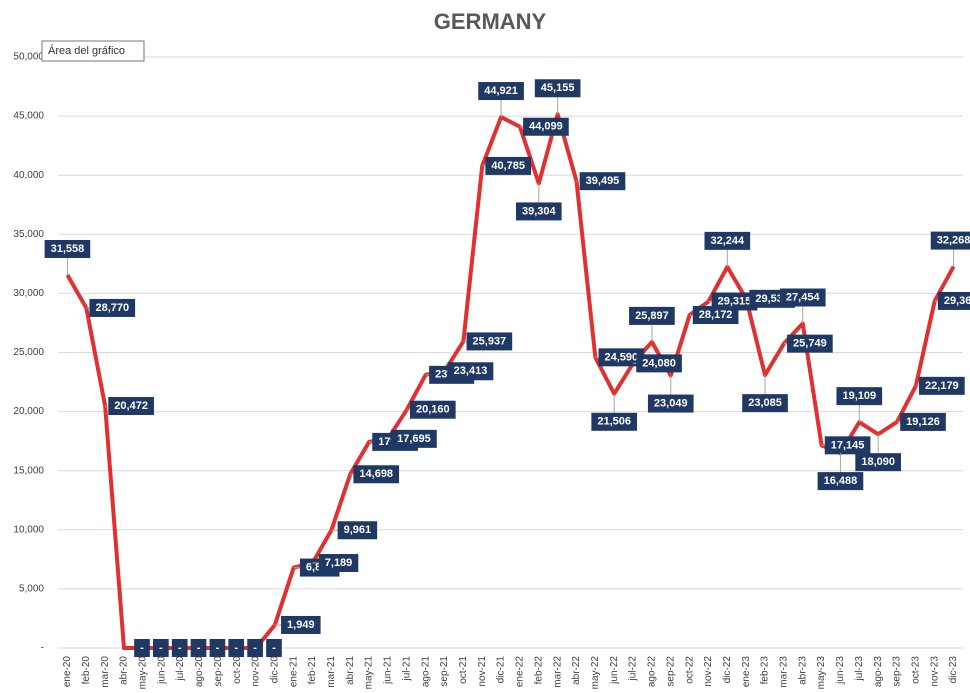 This screenshot has height=693, width=970. I want to click on x-tick-label: nov-21, so click(482, 671).